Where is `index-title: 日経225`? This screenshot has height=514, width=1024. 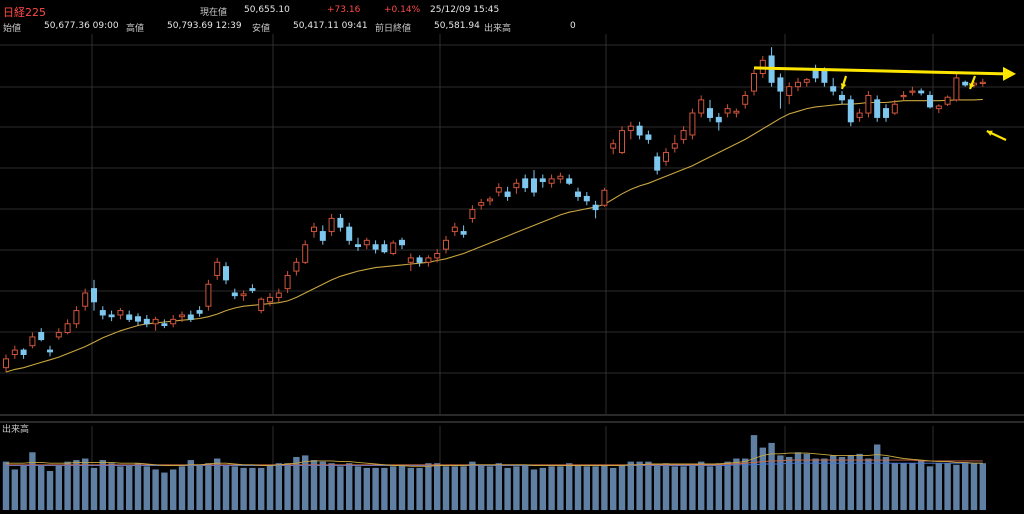 index-title: 日経225 is located at coordinates (24, 12).